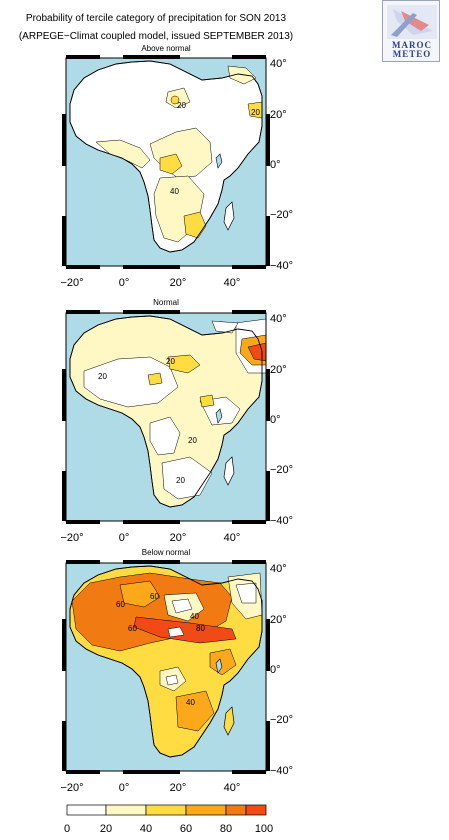  I want to click on map-panel-above-normal: 20 20 40 40° 20° 0° −20° −40° −20° 0°, so click(176, 172).